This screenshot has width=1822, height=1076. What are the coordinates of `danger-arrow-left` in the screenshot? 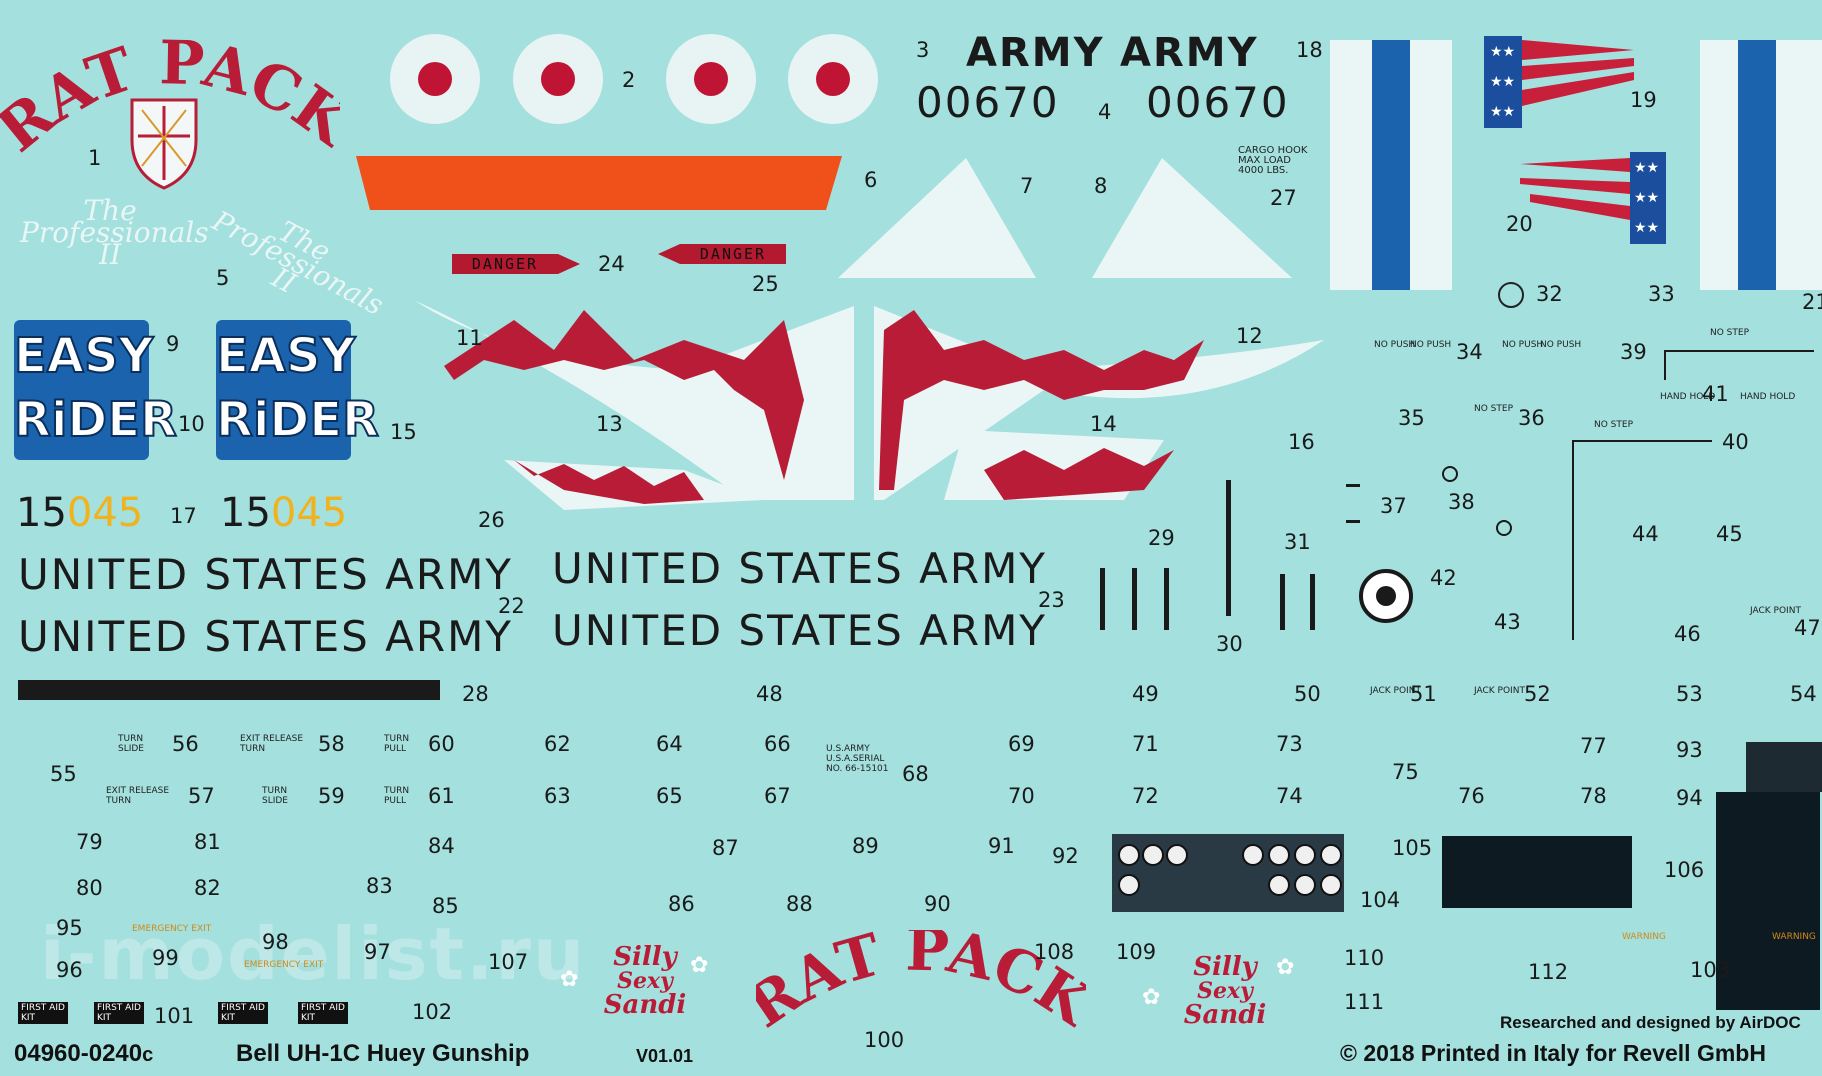 It's located at (669, 254).